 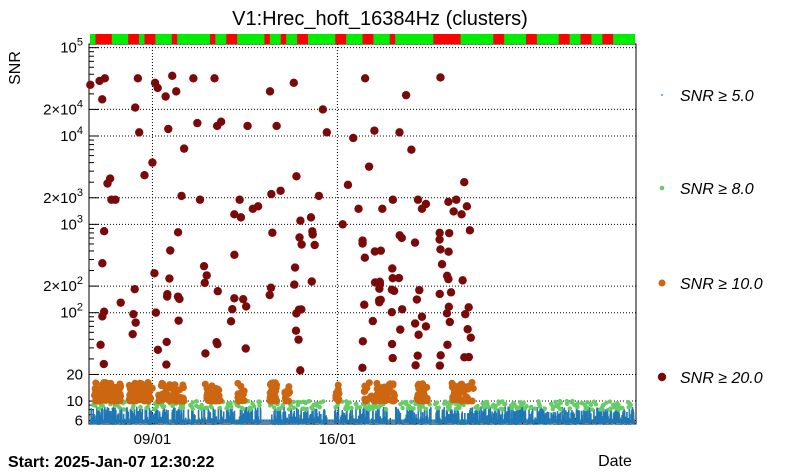 What do you see at coordinates (74, 374) in the screenshot?
I see `y-tick-label: 20` at bounding box center [74, 374].